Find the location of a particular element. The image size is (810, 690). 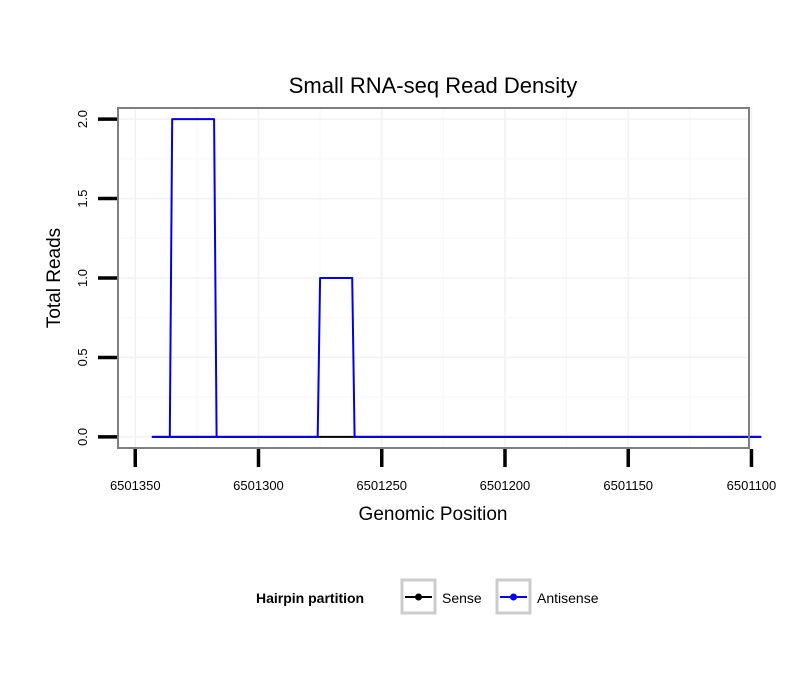

x-tick-label: 6501350 is located at coordinates (135, 485).